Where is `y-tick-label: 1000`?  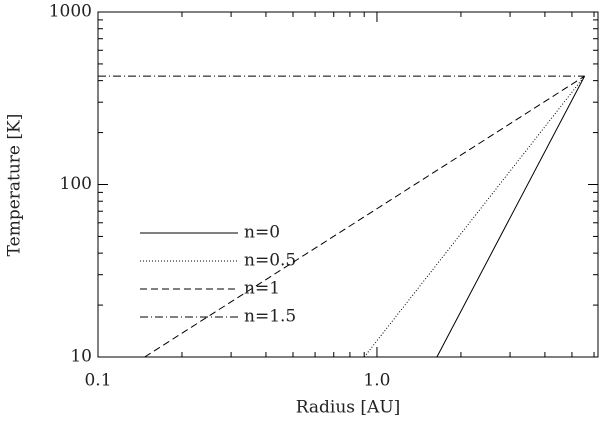
y-tick-label: 1000 is located at coordinates (70, 12).